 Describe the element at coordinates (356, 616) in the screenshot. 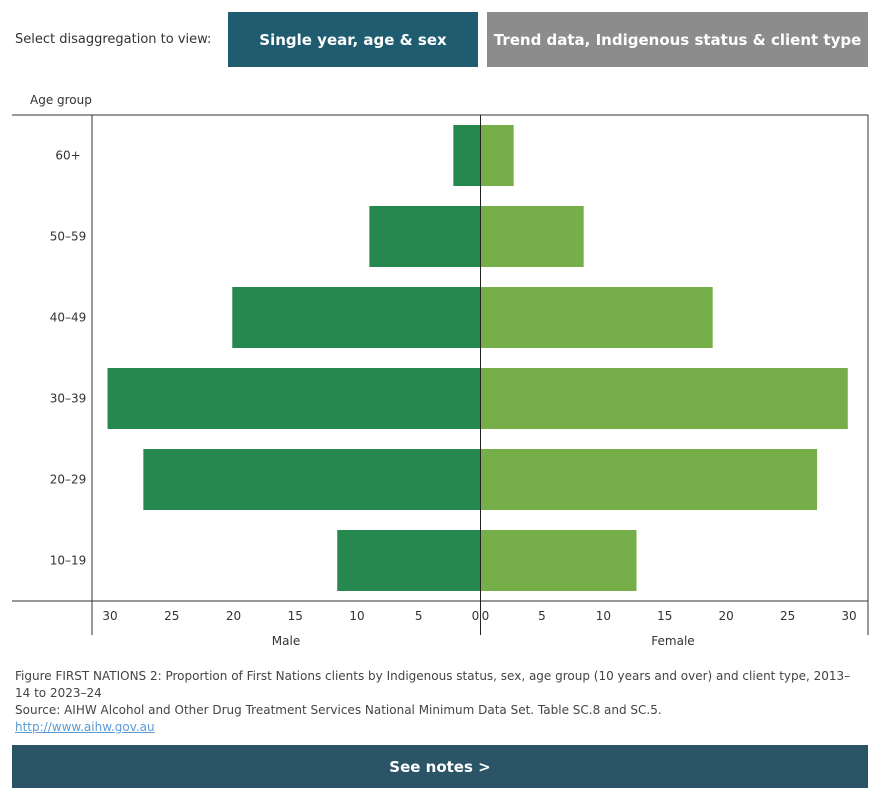

I see `male-x-tick-label: 10` at that location.